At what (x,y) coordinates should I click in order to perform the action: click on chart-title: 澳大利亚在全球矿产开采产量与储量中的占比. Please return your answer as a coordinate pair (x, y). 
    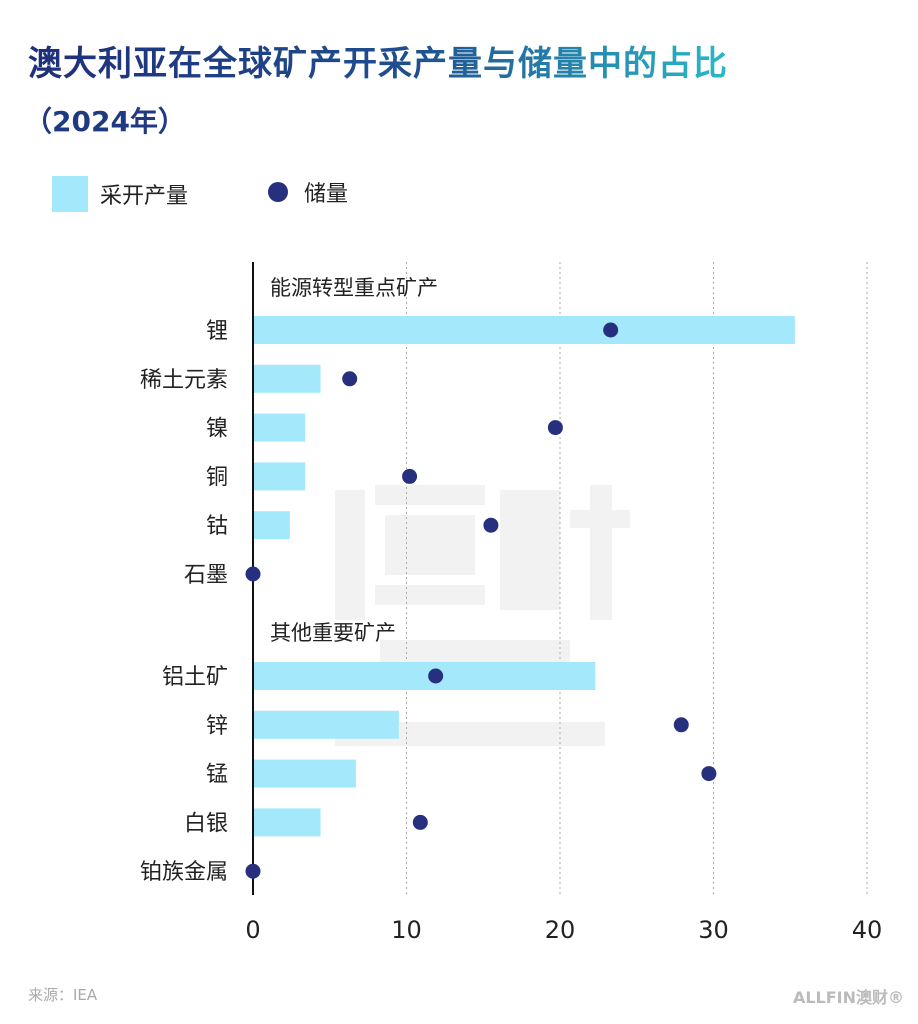
    Looking at the image, I should click on (378, 60).